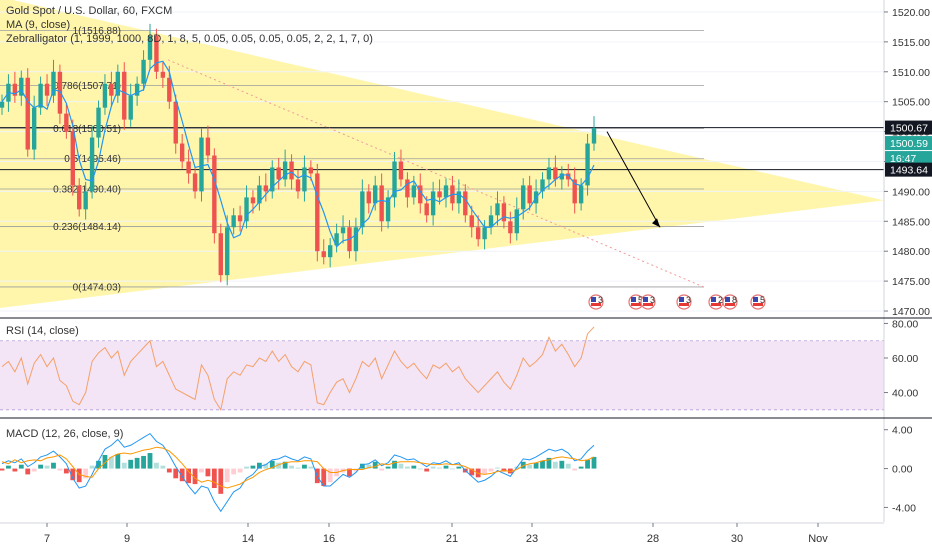 This screenshot has width=932, height=550. I want to click on rsi-label: RSI (14, close), so click(42, 331).